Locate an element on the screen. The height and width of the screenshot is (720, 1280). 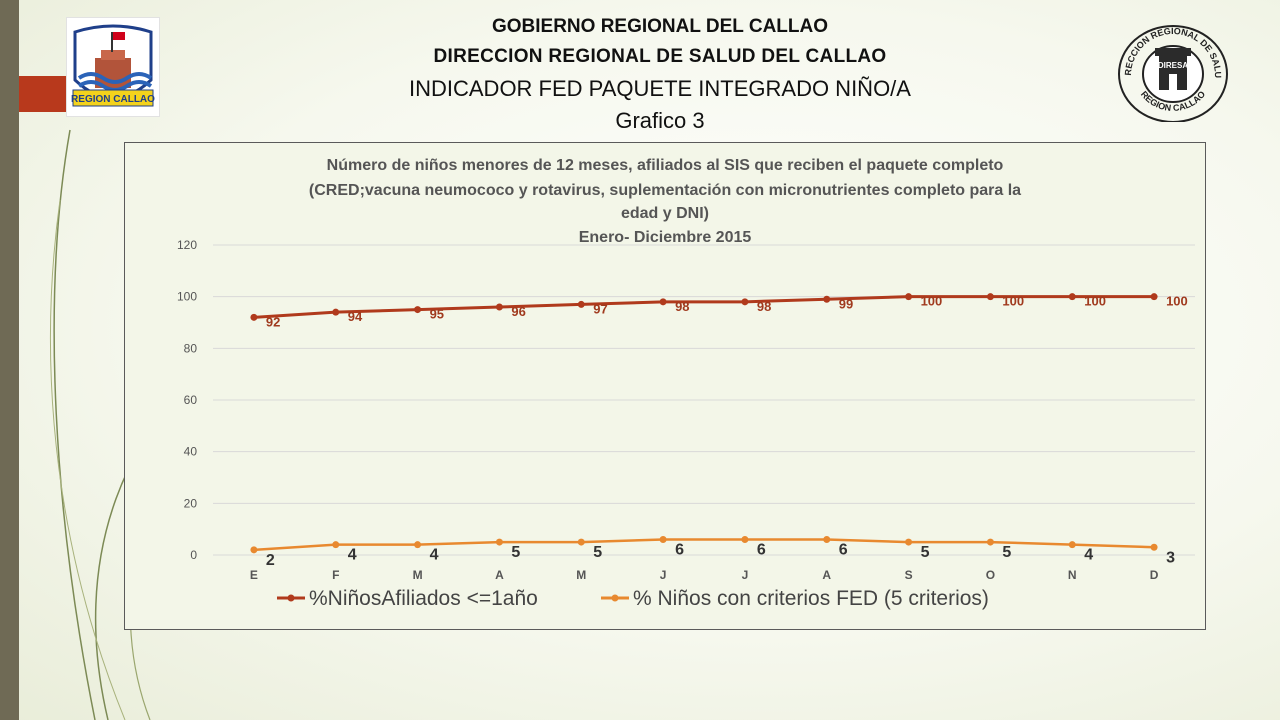
x-tick-label: N is located at coordinates (1072, 575).